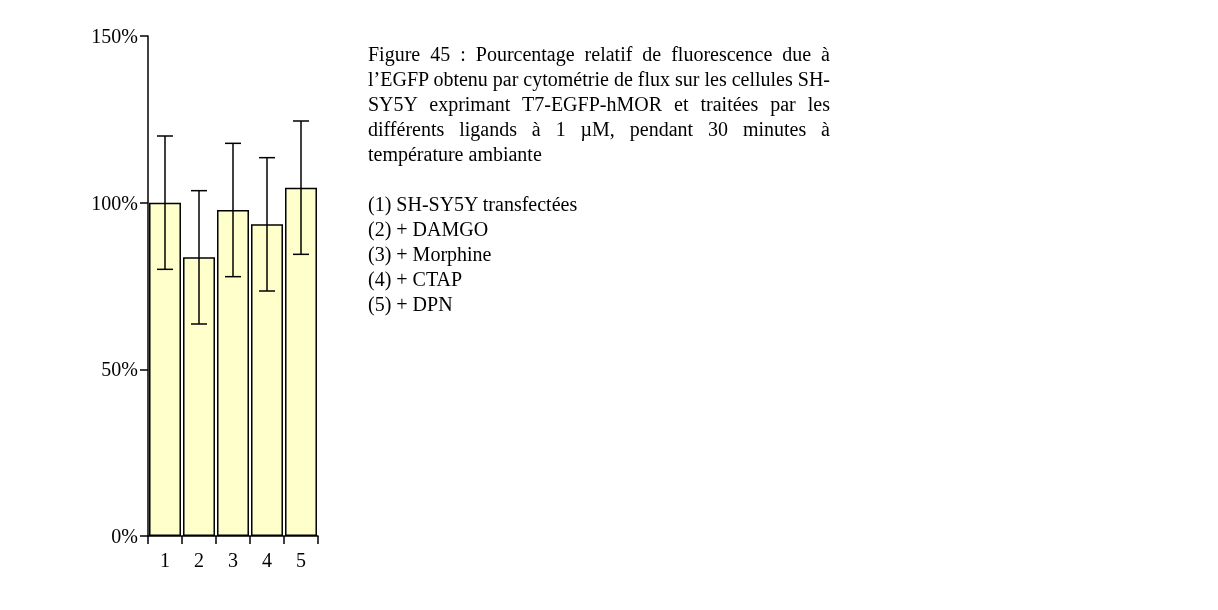  Describe the element at coordinates (165, 560) in the screenshot. I see `x-tick-label: 1` at that location.